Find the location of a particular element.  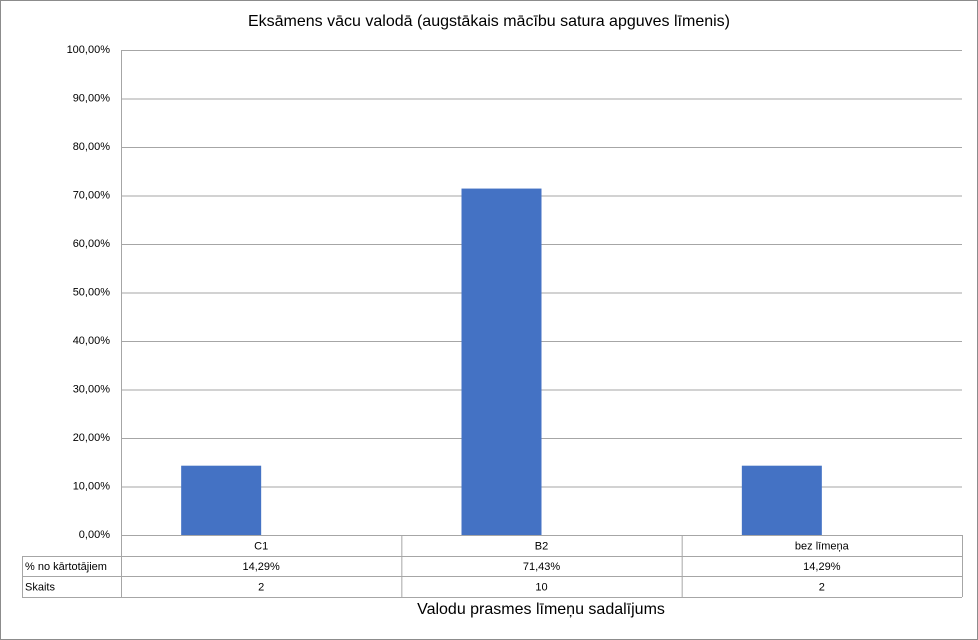

table-row-label: Skaits is located at coordinates (40, 587).